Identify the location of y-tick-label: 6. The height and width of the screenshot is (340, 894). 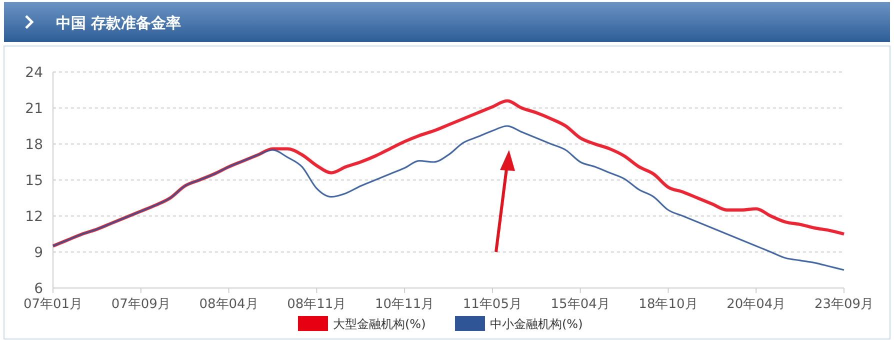
(39, 289).